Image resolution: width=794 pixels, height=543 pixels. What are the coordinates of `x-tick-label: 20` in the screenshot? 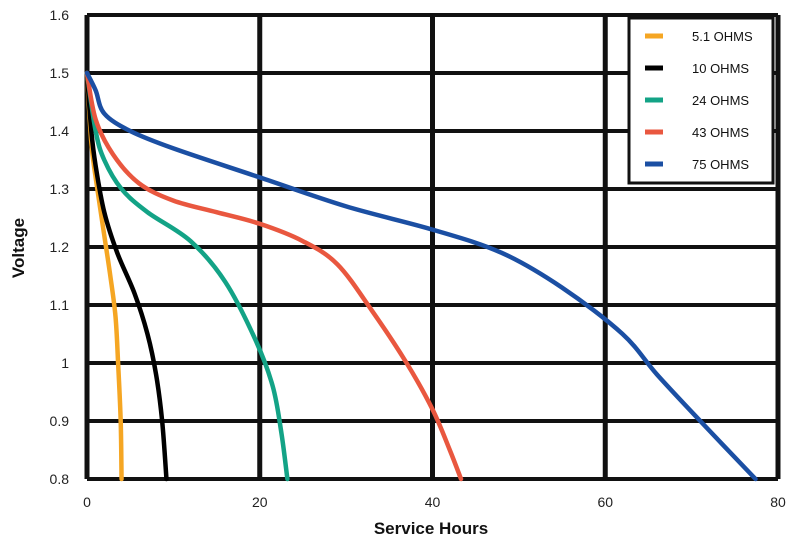 It's located at (260, 502).